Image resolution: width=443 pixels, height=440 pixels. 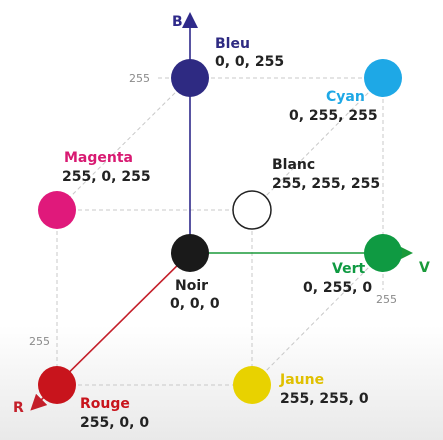 I want to click on label-blanc-name: Blanc, so click(x=293, y=165).